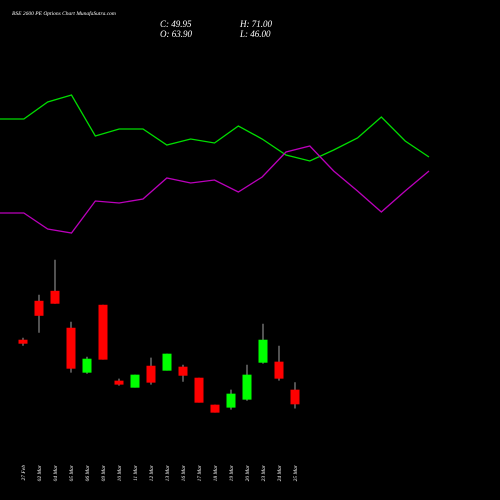  I want to click on x-tick-label: 18 Mar, so click(216, 472).